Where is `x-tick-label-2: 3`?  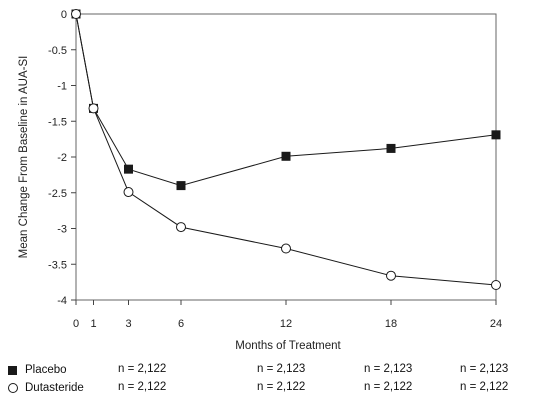 x-tick-label-2: 3 is located at coordinates (128, 324).